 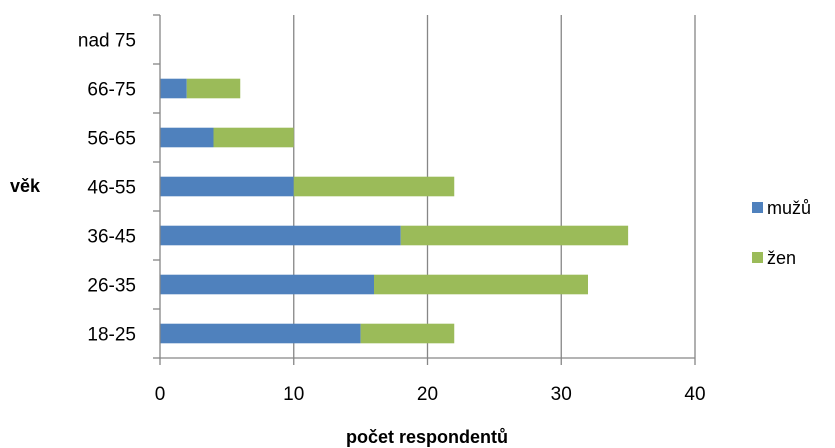 I want to click on x-tick-label: 40, so click(x=694, y=394).